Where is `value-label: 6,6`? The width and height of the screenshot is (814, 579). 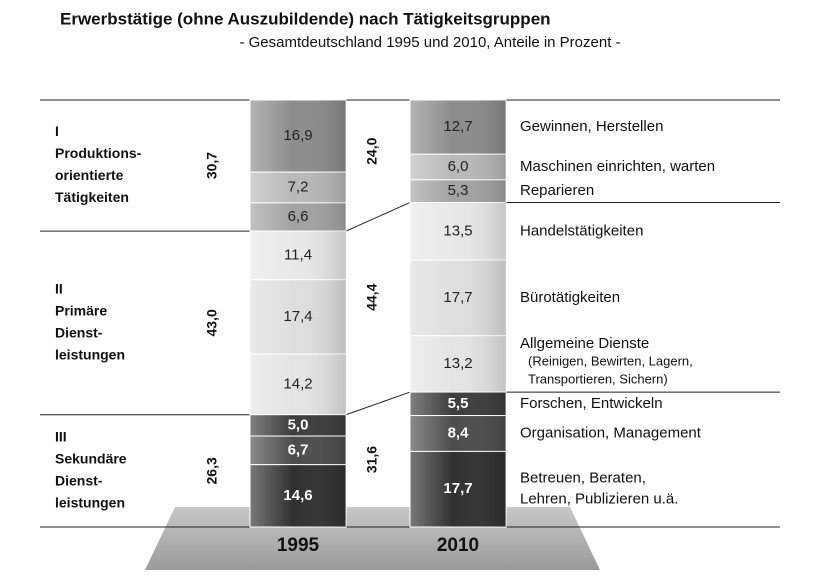 value-label: 6,6 is located at coordinates (298, 216).